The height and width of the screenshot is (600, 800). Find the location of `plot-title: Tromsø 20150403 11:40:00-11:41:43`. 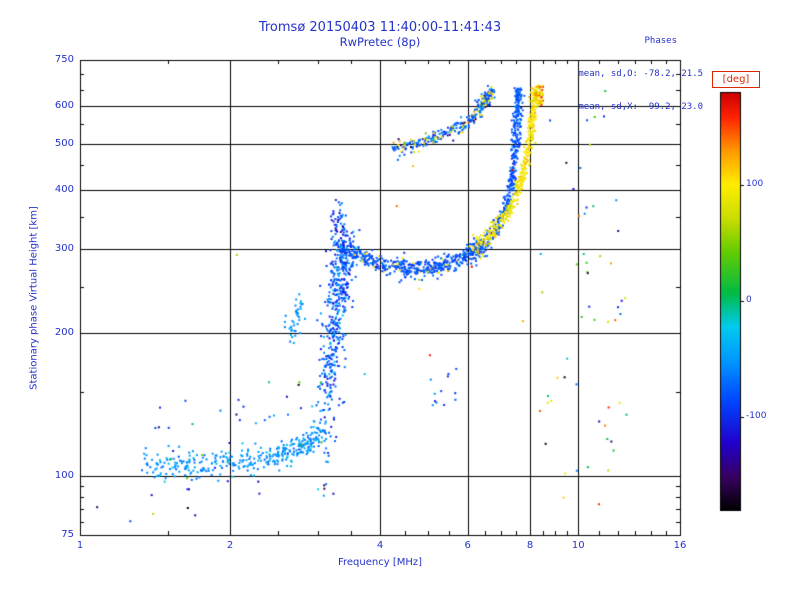

plot-title: Tromsø 20150403 11:40:00-11:41:43 is located at coordinates (380, 27).